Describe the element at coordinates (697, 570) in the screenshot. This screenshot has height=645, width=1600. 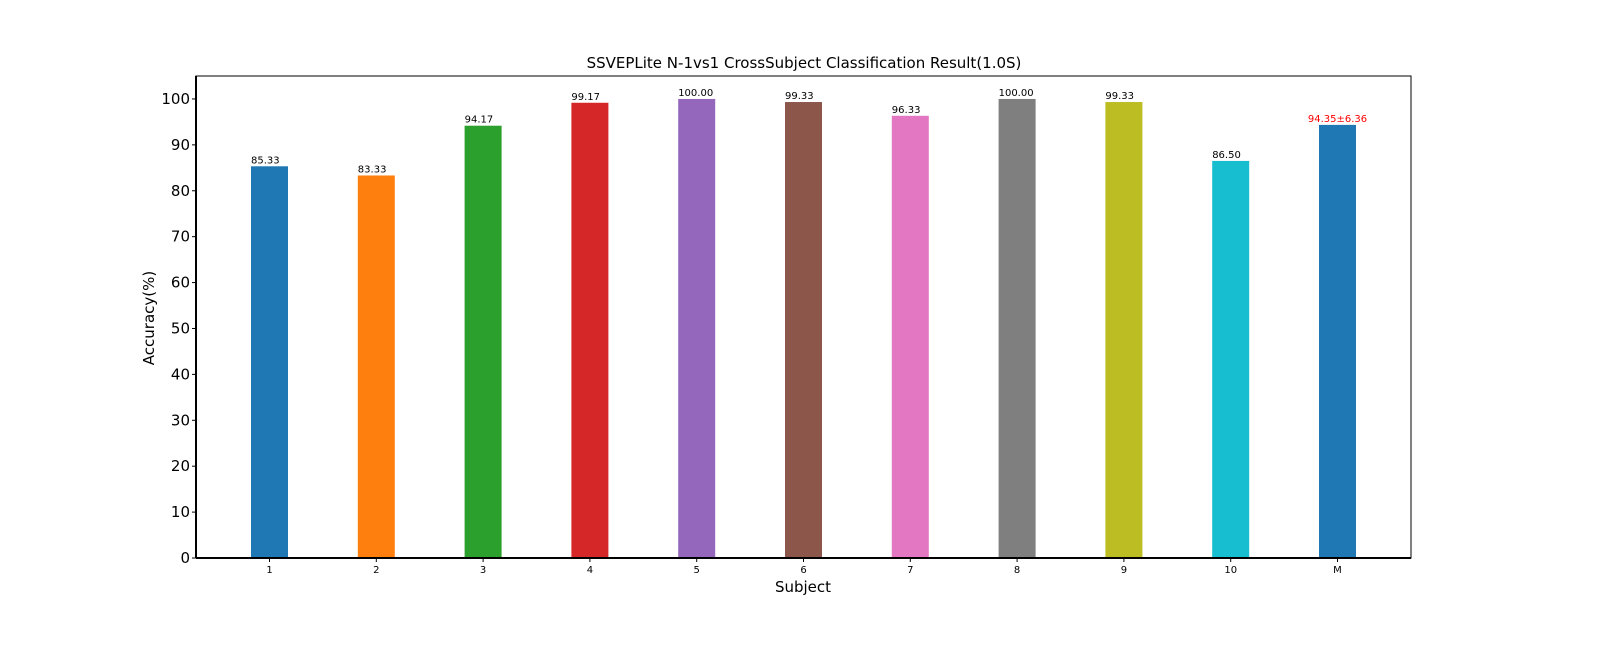
I see `x-tick-label-5: 5` at that location.